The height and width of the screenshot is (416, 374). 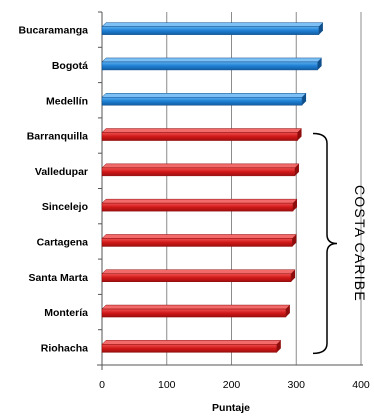 I want to click on category-label: Medellín, so click(x=67, y=101).